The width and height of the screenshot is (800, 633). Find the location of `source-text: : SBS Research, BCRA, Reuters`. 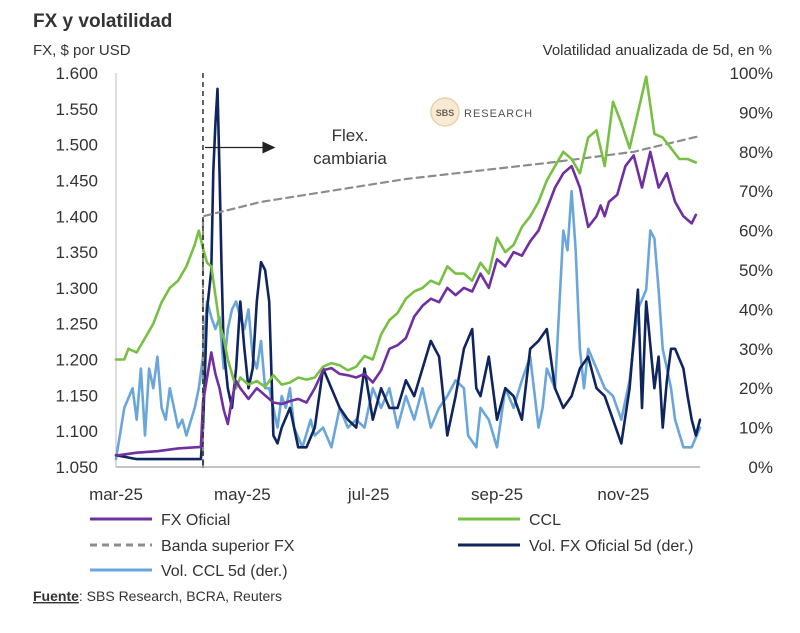

source-text: : SBS Research, BCRA, Reuters is located at coordinates (180, 596).